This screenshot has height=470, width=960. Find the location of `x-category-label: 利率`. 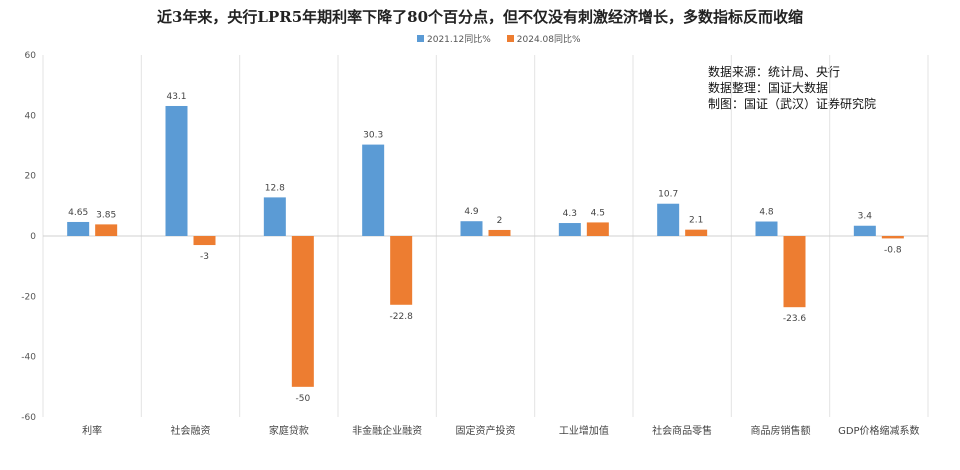

x-category-label: 利率 is located at coordinates (92, 430).